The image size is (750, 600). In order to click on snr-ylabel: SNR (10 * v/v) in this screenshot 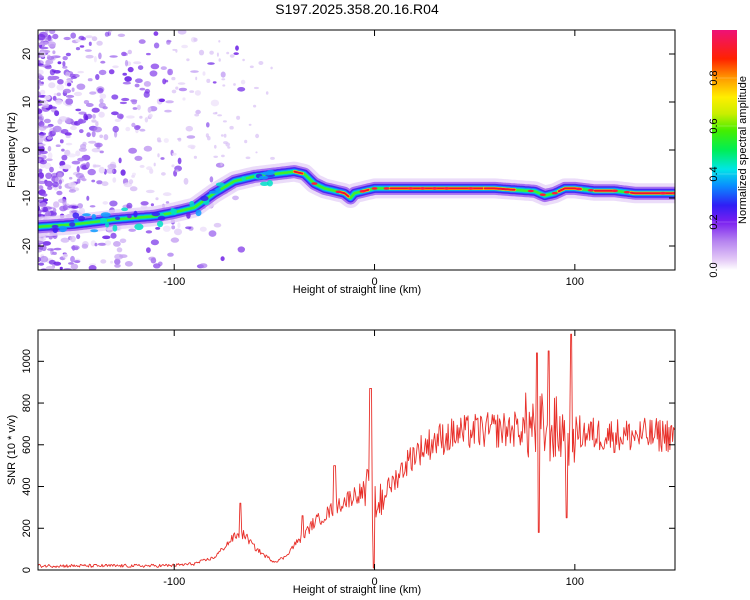, I will do `click(12, 450)`.